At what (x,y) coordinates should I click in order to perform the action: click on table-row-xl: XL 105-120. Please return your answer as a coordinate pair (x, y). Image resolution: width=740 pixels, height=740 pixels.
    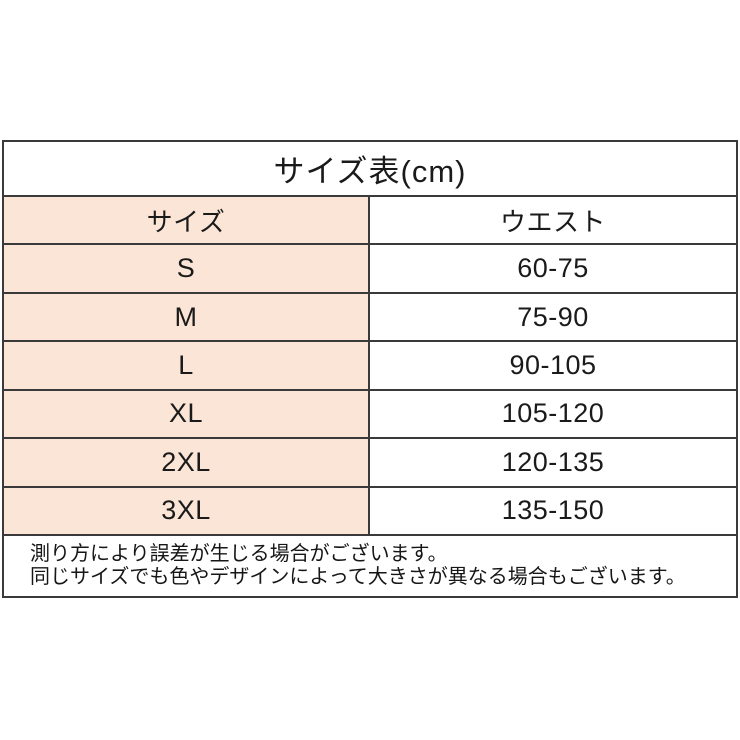
    Looking at the image, I should click on (370, 415).